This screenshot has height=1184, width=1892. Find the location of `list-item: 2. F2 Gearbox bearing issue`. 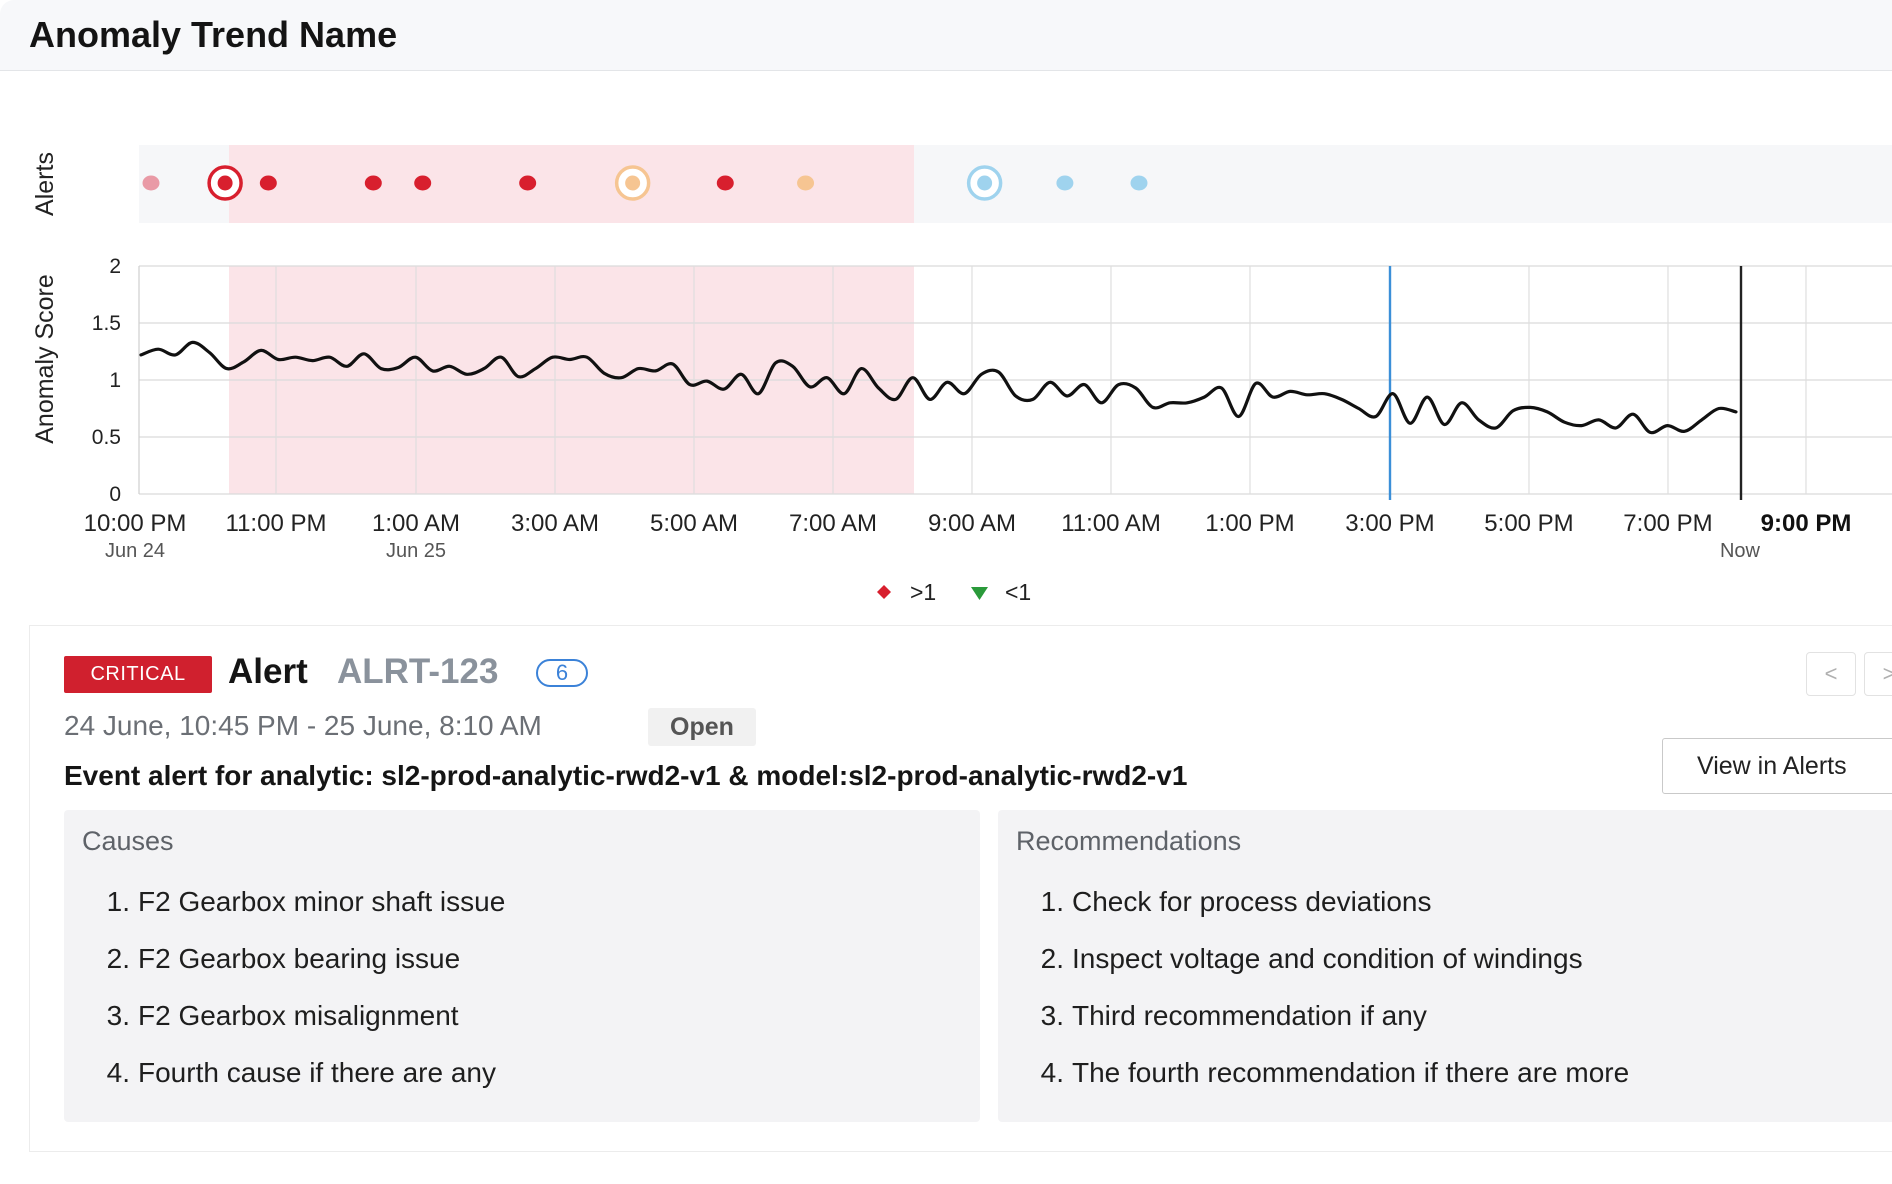

list-item: 2. F2 Gearbox bearing issue is located at coordinates (283, 958).